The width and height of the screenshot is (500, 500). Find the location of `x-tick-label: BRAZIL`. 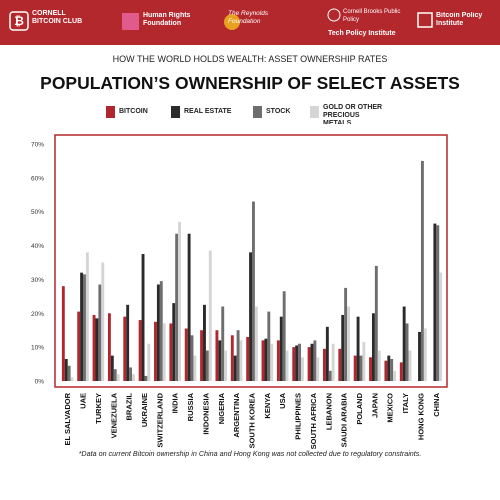

x-tick-label: BRAZIL is located at coordinates (129, 407).